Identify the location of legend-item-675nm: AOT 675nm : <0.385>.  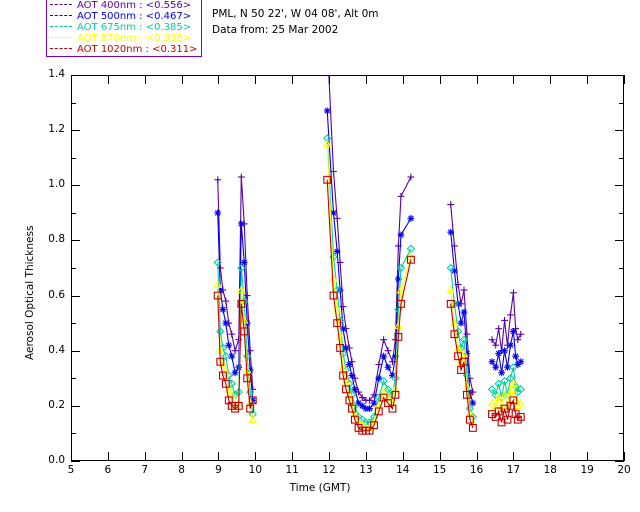
(123, 27).